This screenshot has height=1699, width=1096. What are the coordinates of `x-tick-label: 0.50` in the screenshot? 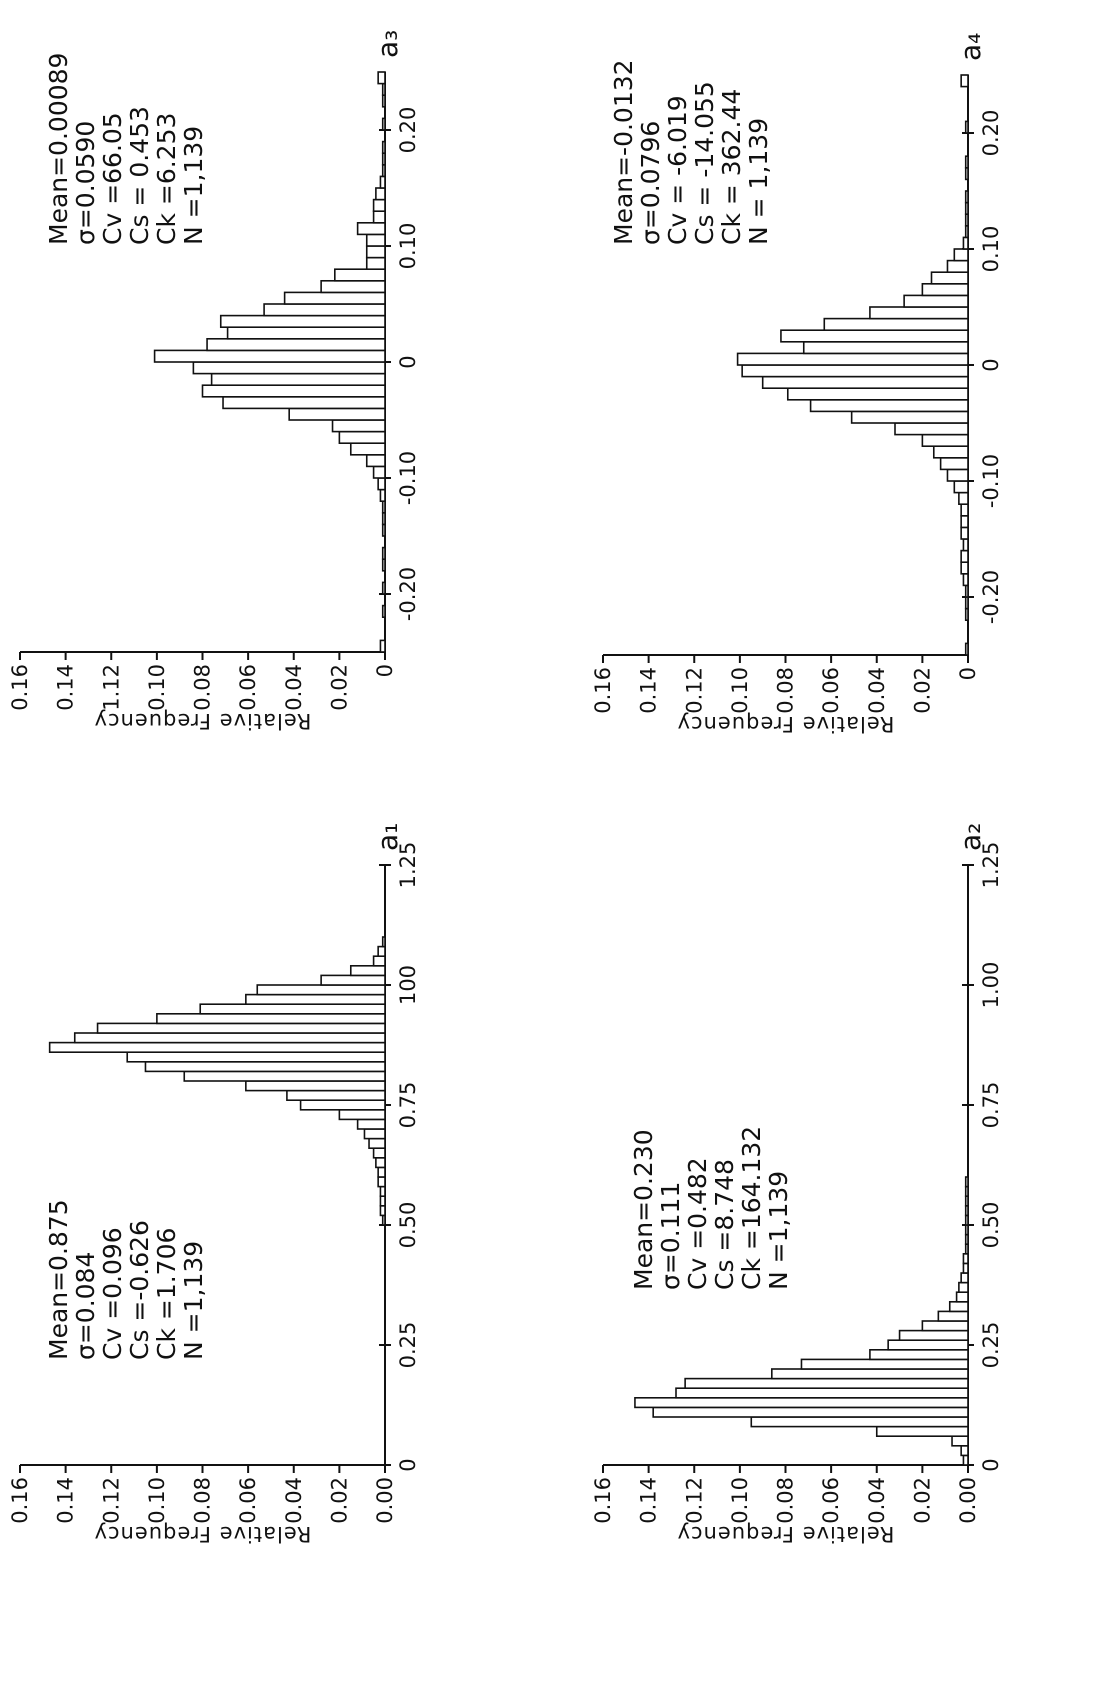 It's located at (408, 1225).